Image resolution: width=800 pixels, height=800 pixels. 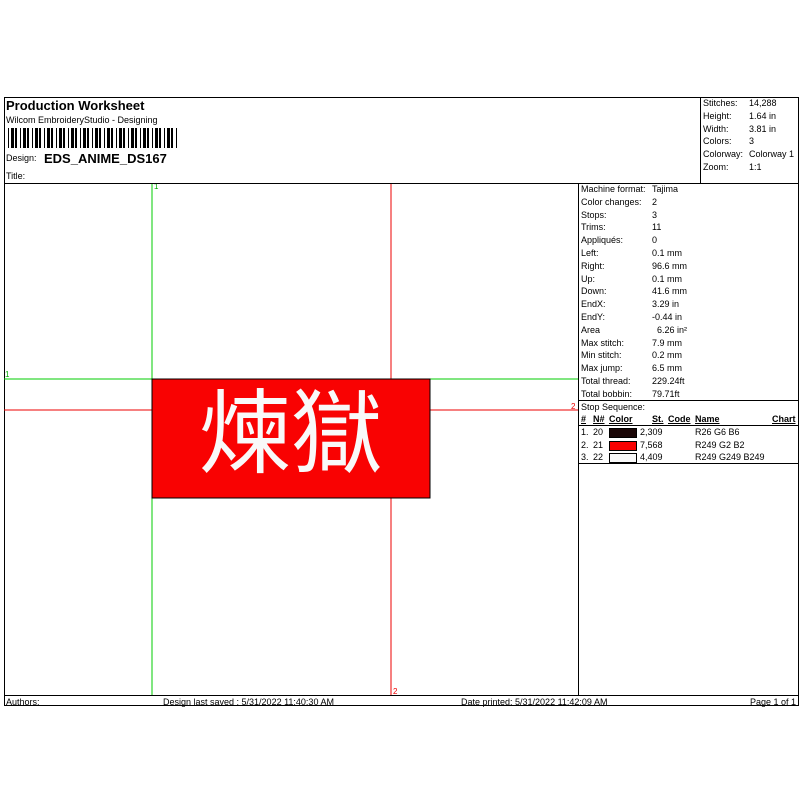 What do you see at coordinates (601, 355) in the screenshot?
I see `machine-label: Min stitch:` at bounding box center [601, 355].